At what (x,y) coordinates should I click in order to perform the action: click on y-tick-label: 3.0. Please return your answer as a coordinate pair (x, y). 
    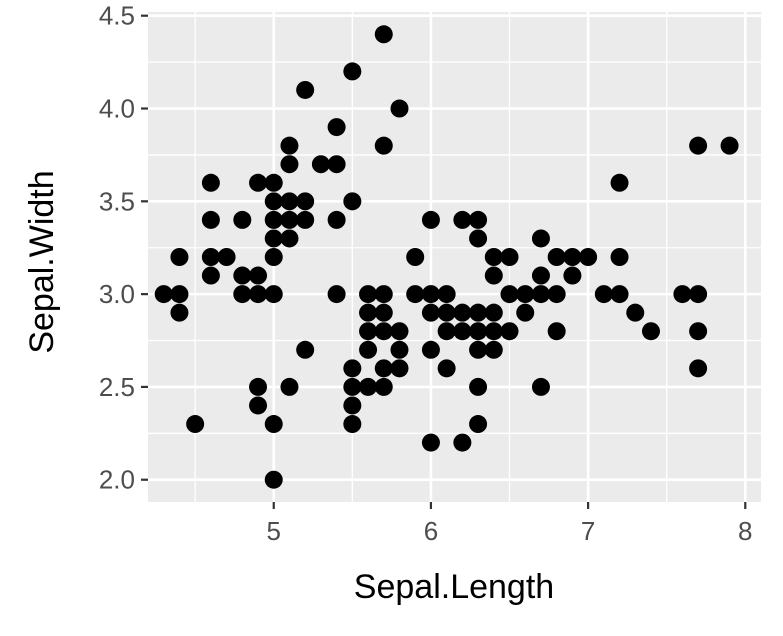
    Looking at the image, I should click on (117, 294).